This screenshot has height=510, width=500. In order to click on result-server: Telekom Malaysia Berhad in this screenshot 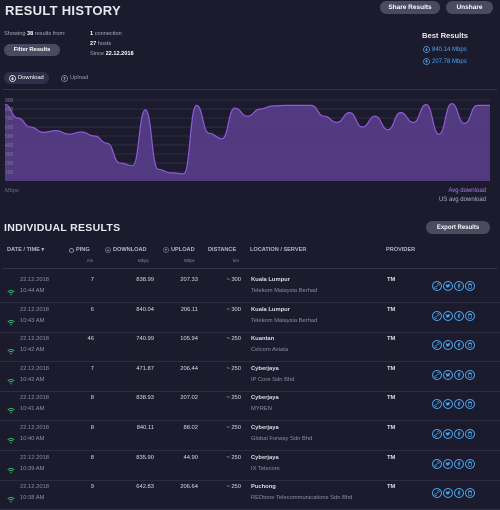, I will do `click(284, 320)`.